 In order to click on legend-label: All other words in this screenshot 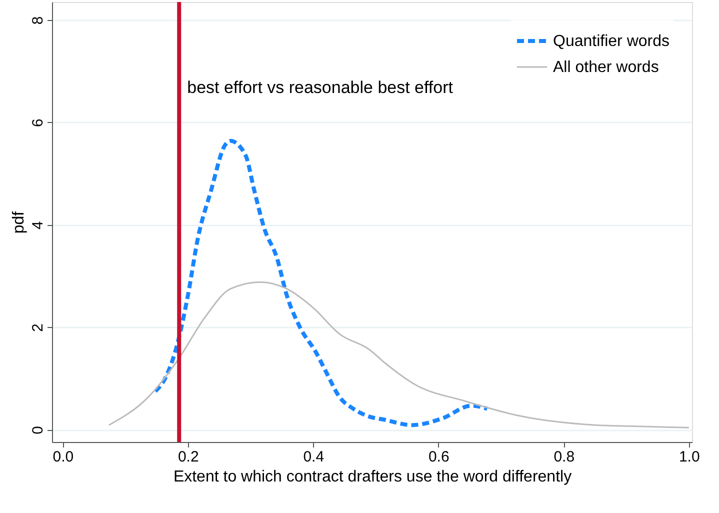, I will do `click(606, 67)`.